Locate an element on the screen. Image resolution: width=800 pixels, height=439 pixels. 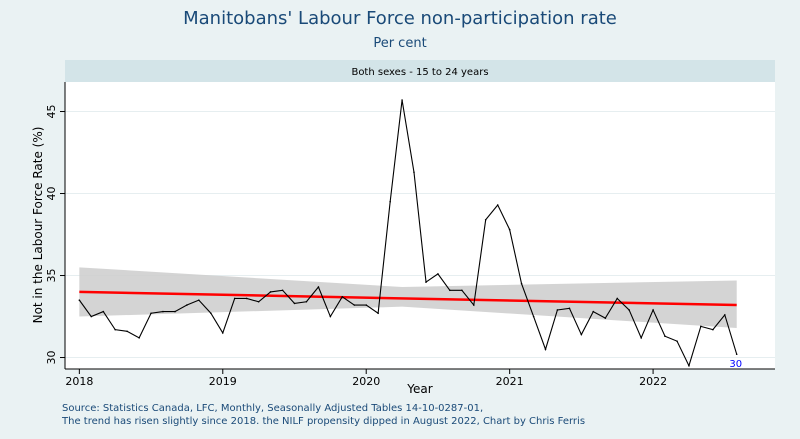
y-tick-label: 30 is located at coordinates (51, 358).